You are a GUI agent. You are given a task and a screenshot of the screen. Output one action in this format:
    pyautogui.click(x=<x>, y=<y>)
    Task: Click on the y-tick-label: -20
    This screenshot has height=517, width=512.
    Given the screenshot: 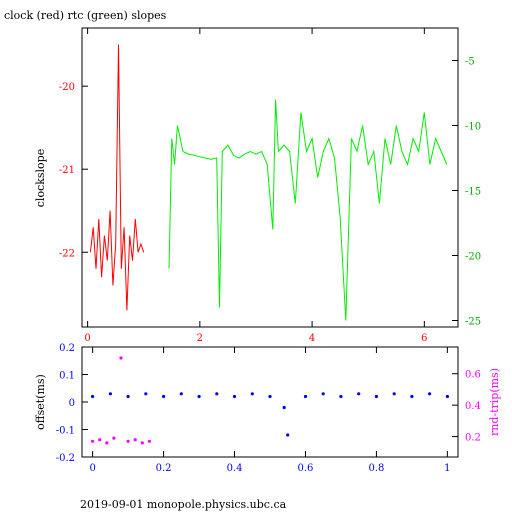 What is the action you would take?
    pyautogui.click(x=67, y=87)
    